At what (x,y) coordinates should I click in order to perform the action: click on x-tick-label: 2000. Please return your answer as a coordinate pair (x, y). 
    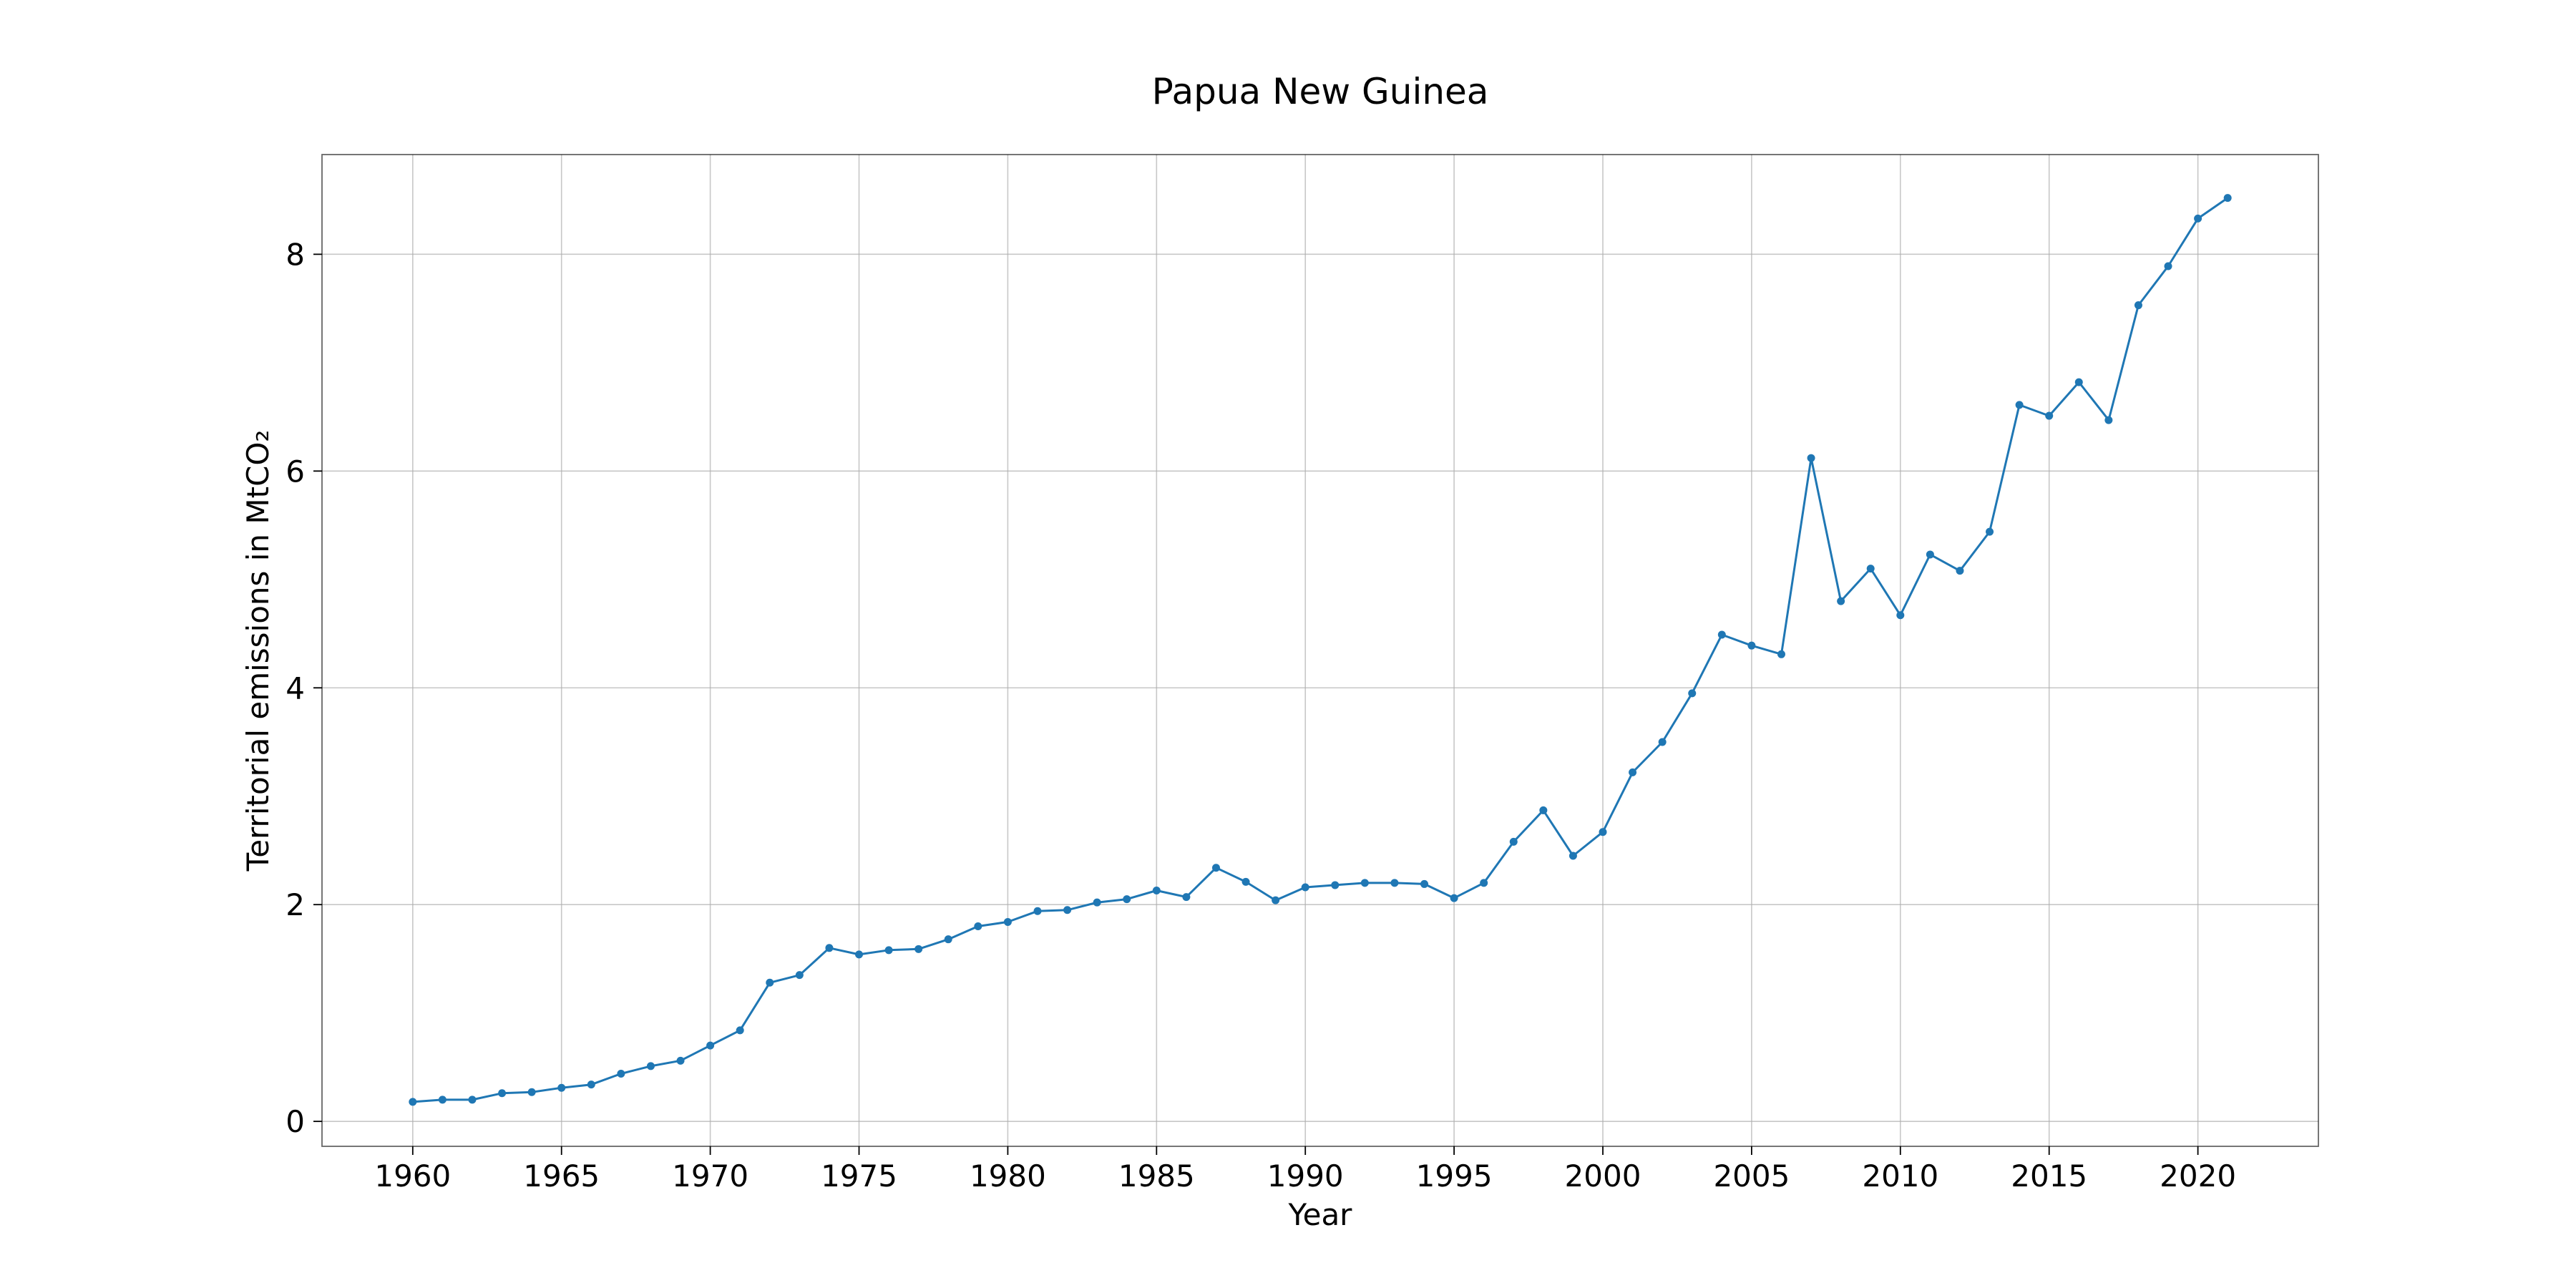
    Looking at the image, I should click on (1603, 1176).